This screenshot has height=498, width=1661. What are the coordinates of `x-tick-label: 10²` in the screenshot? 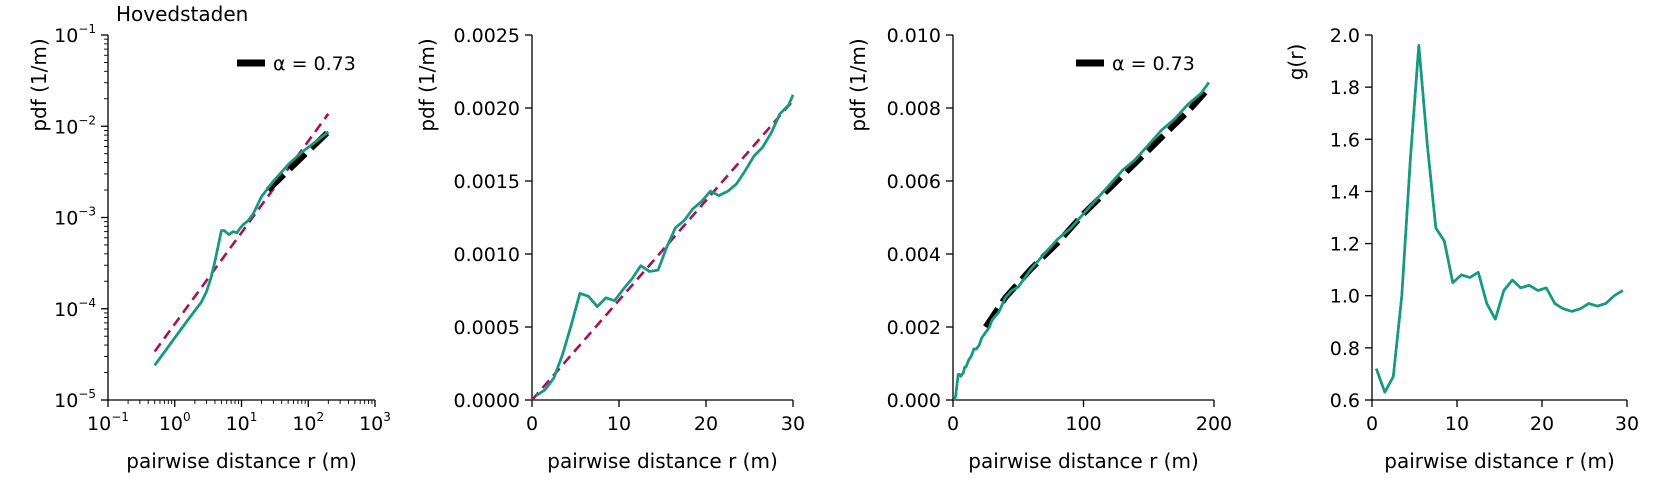 It's located at (308, 422).